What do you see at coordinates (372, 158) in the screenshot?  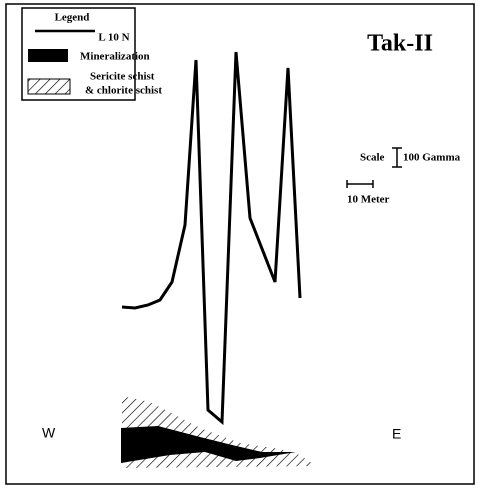 I see `scale-label: Scale` at bounding box center [372, 158].